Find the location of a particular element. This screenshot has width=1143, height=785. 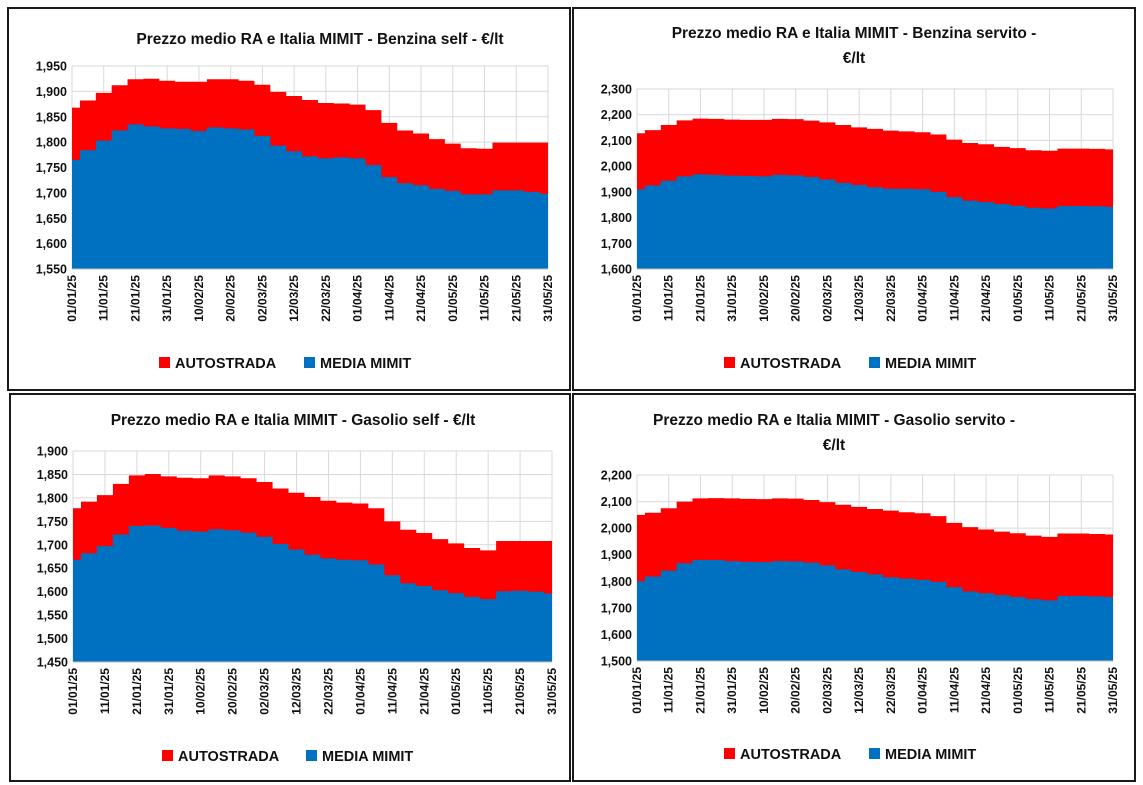

y-tick-label: 1,950 is located at coordinates (51, 67).